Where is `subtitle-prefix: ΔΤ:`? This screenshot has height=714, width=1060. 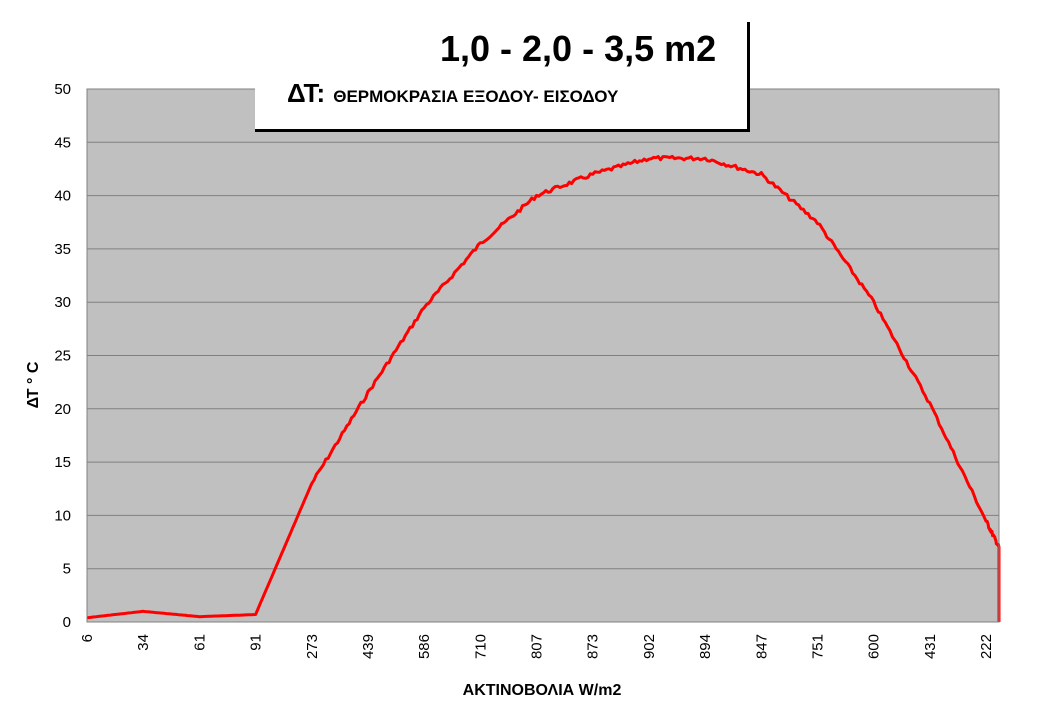 subtitle-prefix: ΔΤ: is located at coordinates (306, 93).